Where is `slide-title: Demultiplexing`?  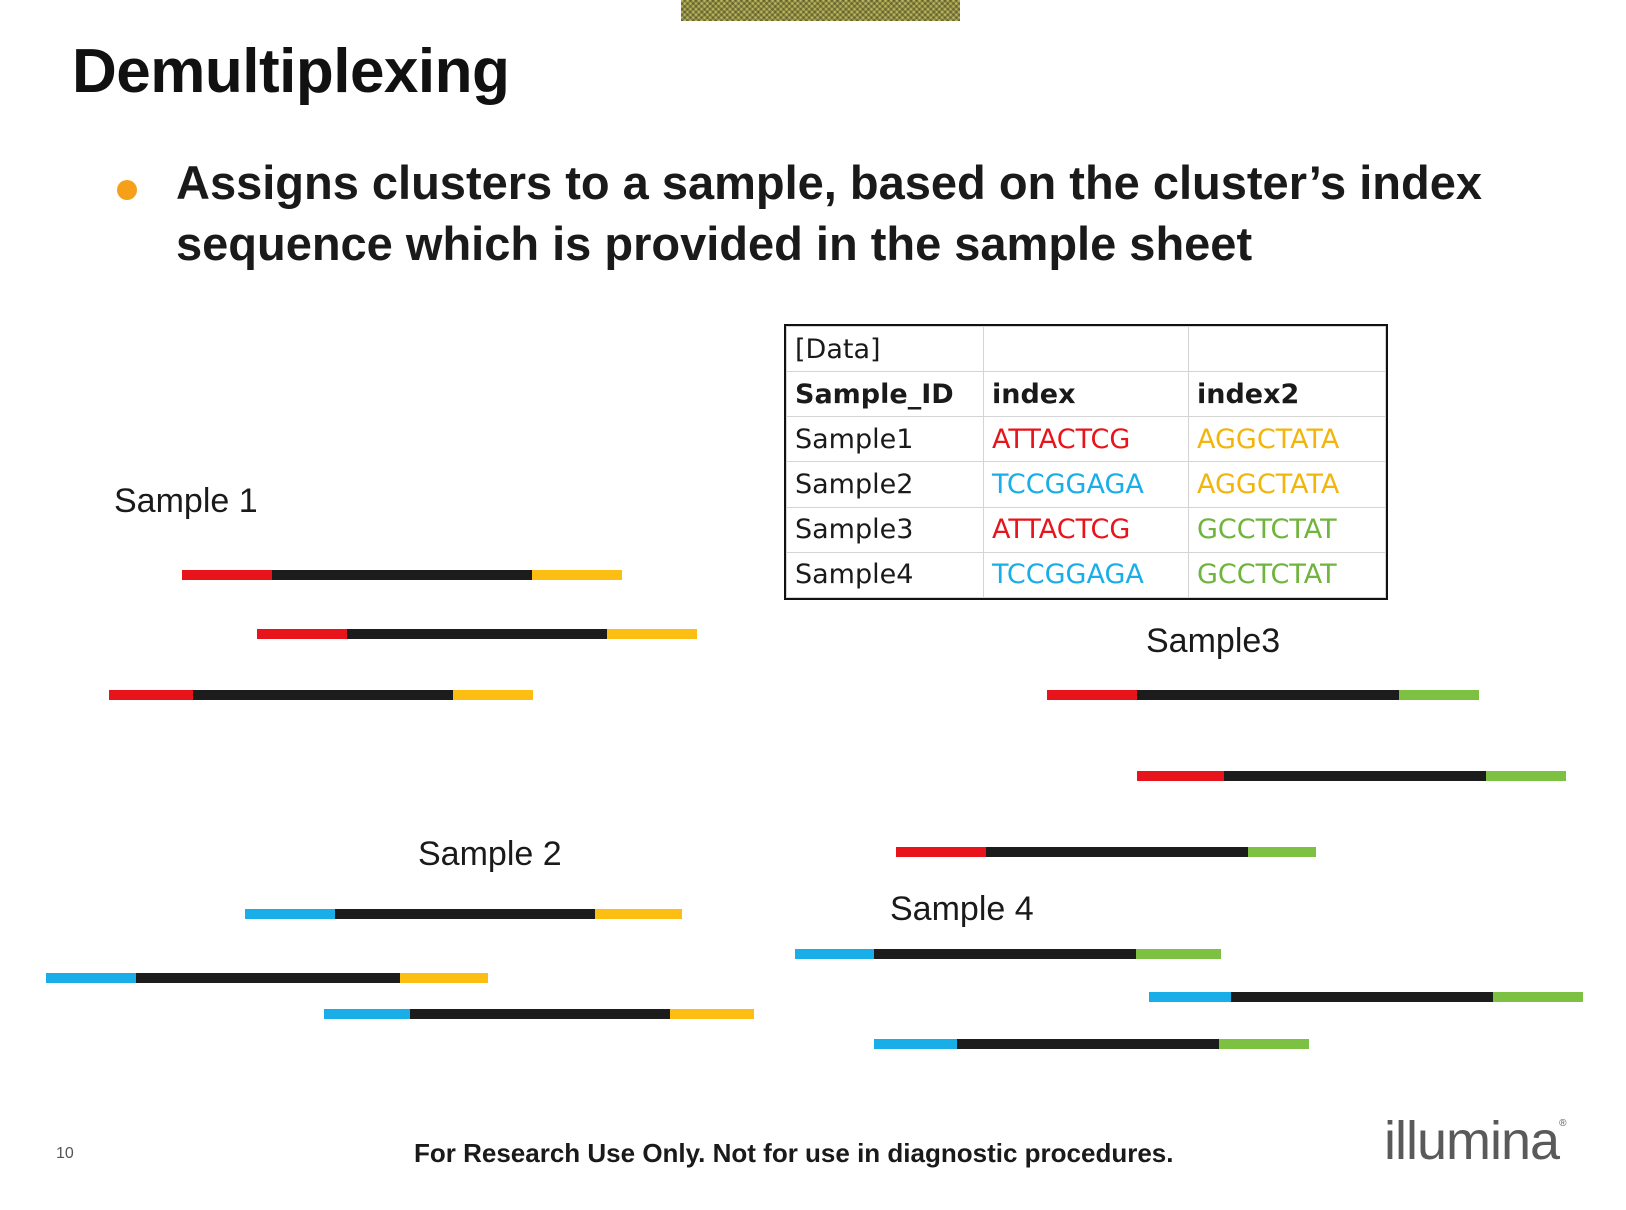
slide-title: Demultiplexing is located at coordinates (291, 71).